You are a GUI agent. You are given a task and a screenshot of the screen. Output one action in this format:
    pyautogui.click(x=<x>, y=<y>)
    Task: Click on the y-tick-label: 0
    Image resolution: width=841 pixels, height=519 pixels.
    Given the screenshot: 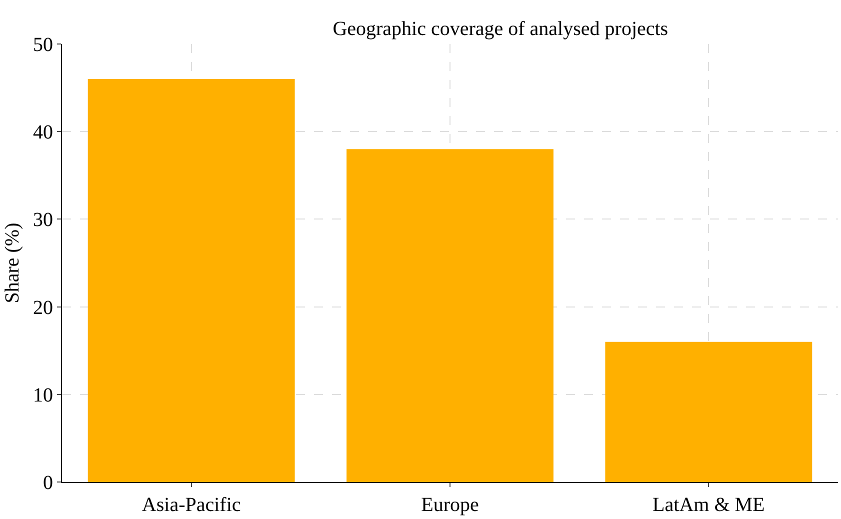 What is the action you would take?
    pyautogui.click(x=48, y=483)
    